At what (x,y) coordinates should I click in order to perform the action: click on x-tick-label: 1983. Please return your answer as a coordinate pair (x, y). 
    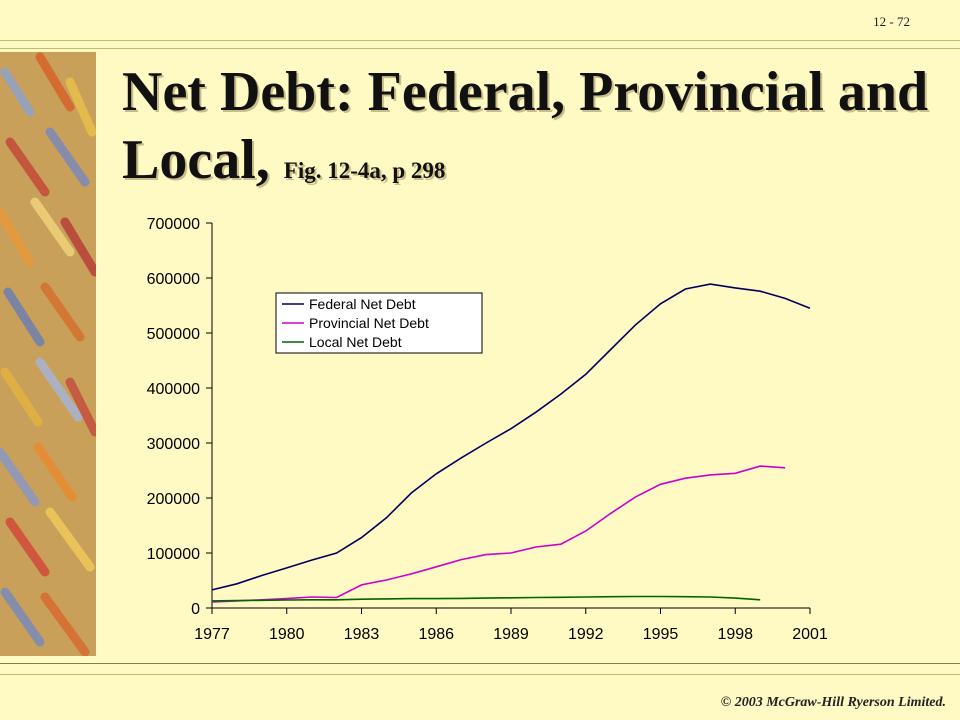
    Looking at the image, I should click on (362, 634).